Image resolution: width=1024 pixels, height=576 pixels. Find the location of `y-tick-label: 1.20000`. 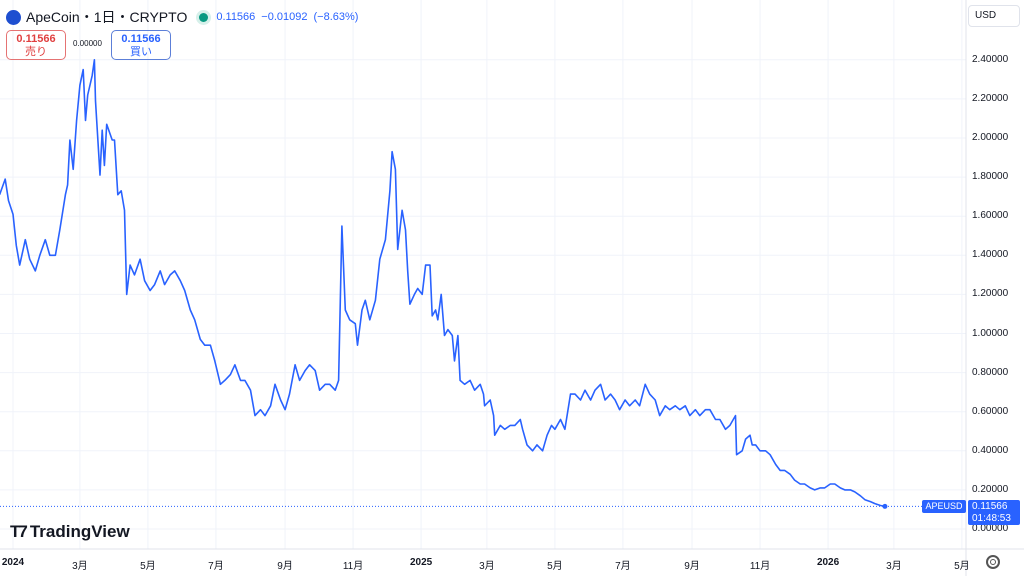

y-tick-label: 1.20000 is located at coordinates (990, 294).